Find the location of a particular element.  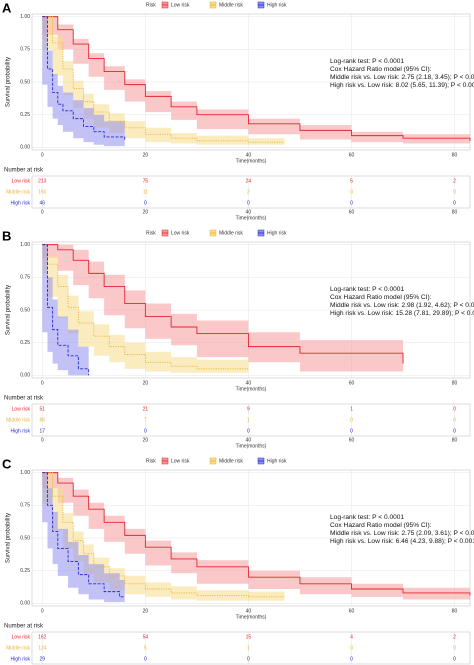

risk-count: 29 is located at coordinates (43, 659).